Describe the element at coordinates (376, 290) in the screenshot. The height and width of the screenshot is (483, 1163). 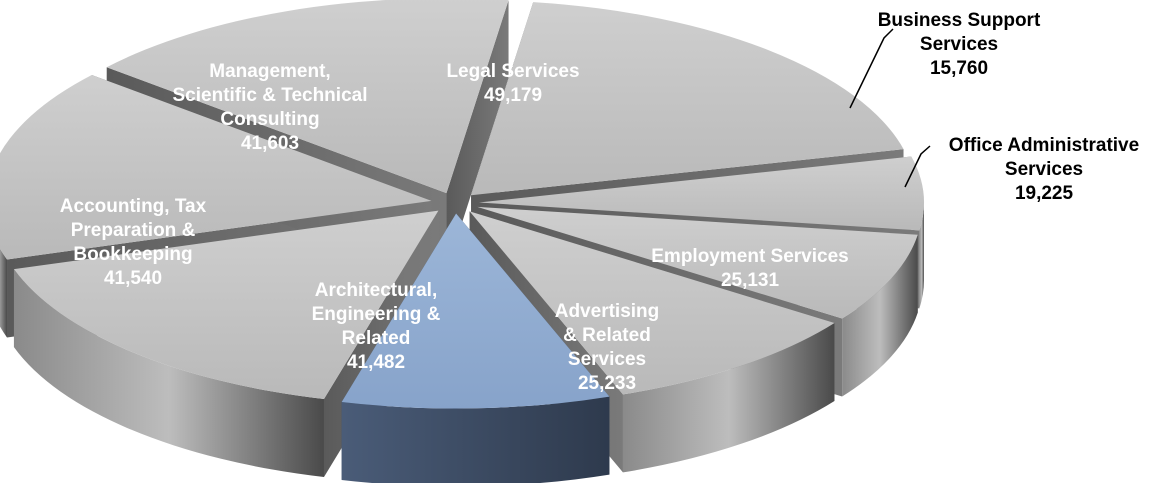
I see `slice-name-label: Architectural,` at that location.